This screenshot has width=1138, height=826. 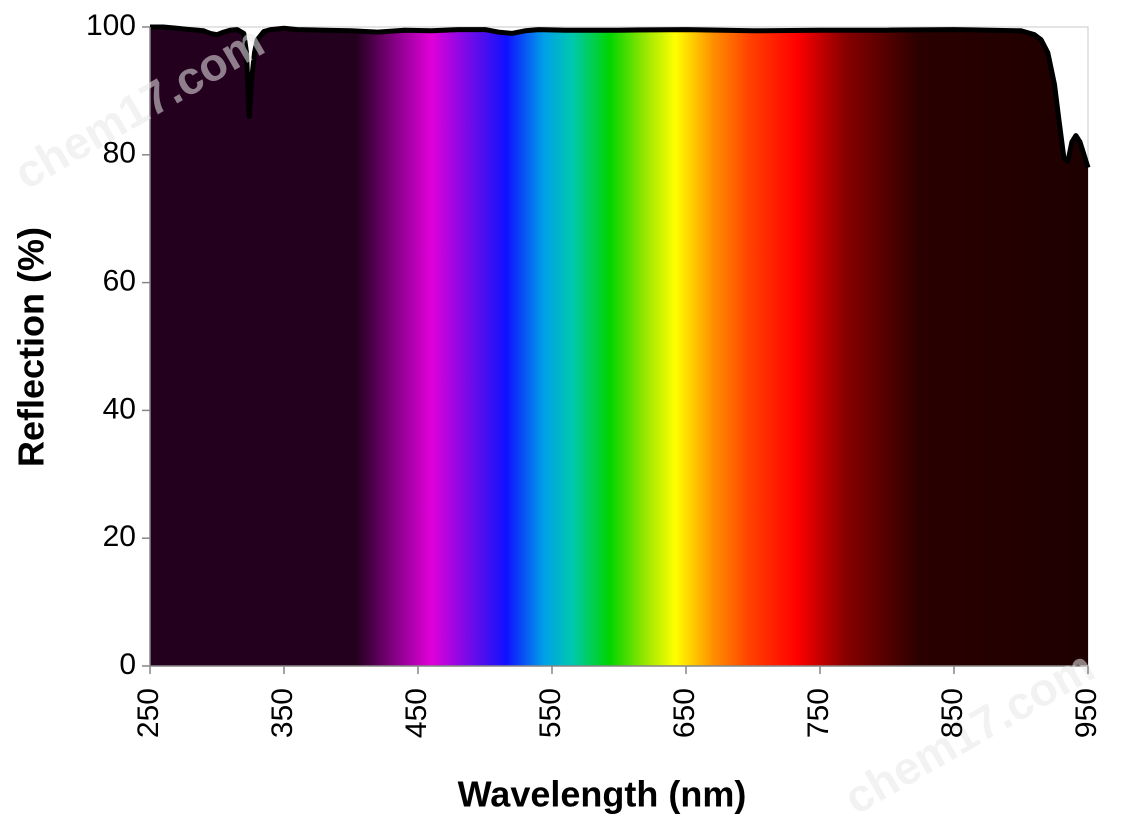 I want to click on y-tick-label: 20, so click(x=119, y=536).